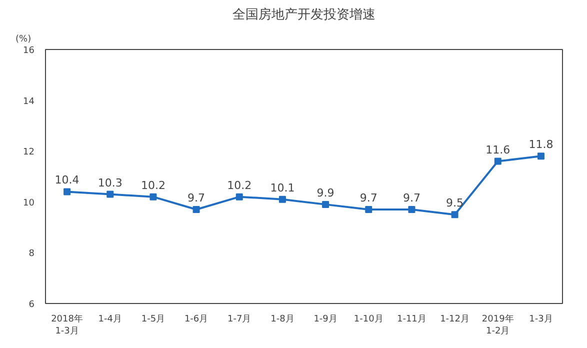  Describe the element at coordinates (31, 254) in the screenshot. I see `y-tick-label: 8` at that location.